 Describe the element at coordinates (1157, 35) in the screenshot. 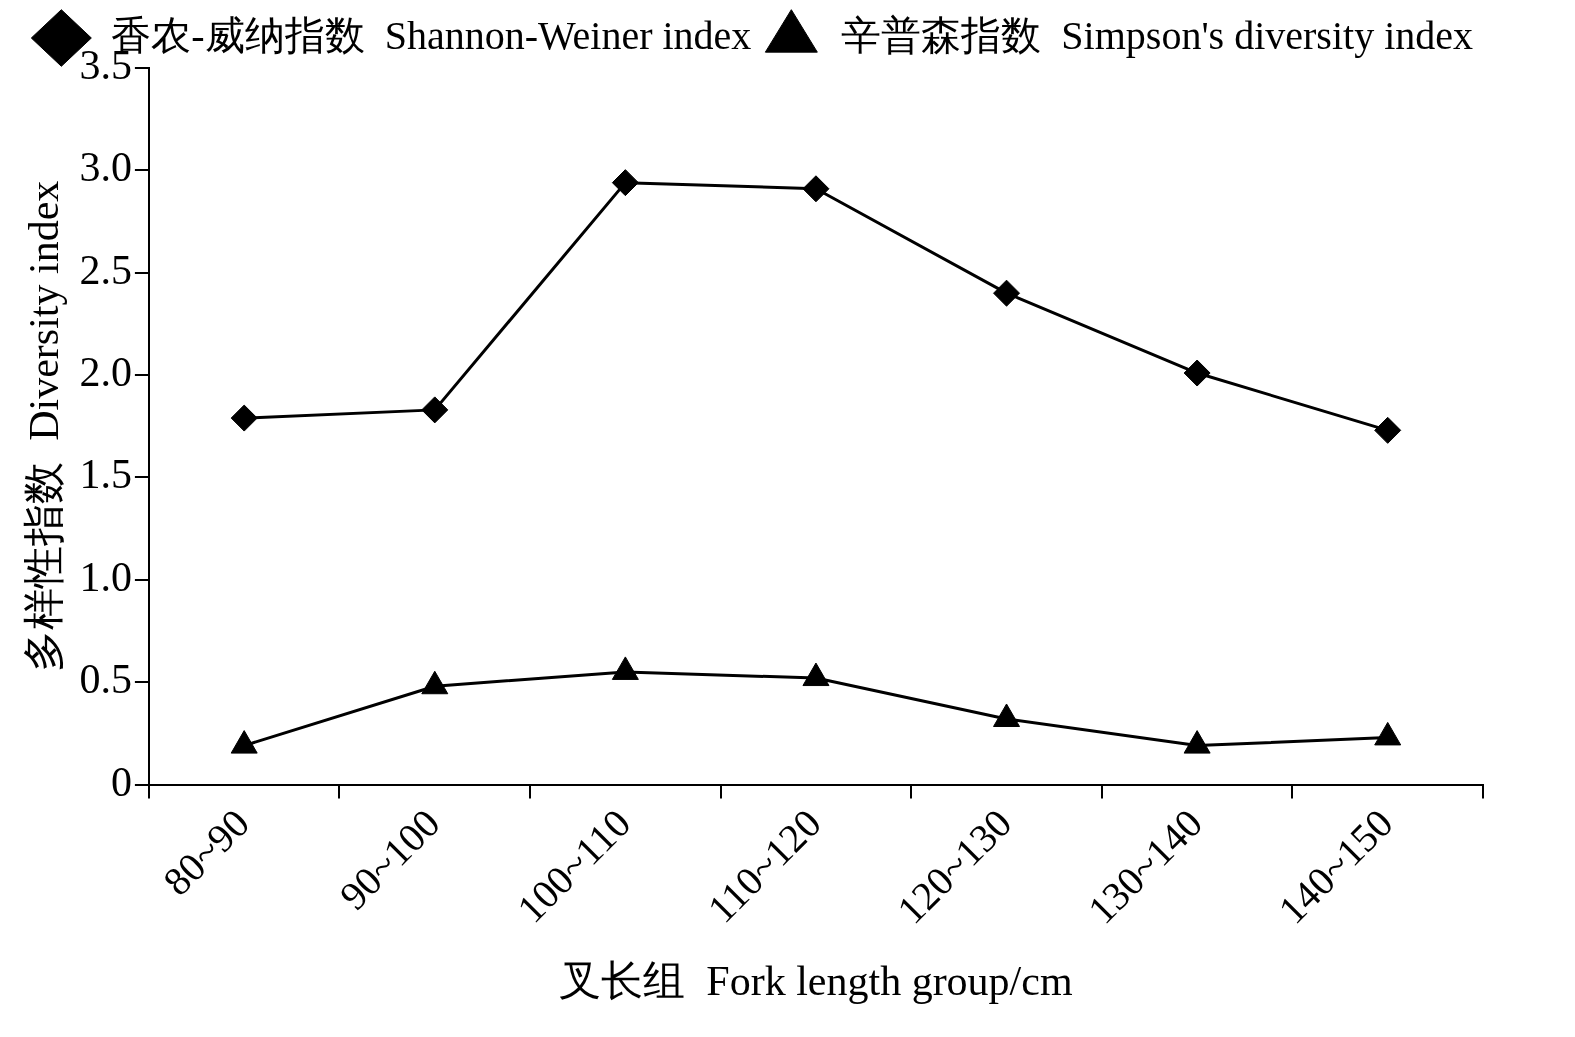

I see `legend-label: 辛普森指数 Simpson's diversity index` at that location.